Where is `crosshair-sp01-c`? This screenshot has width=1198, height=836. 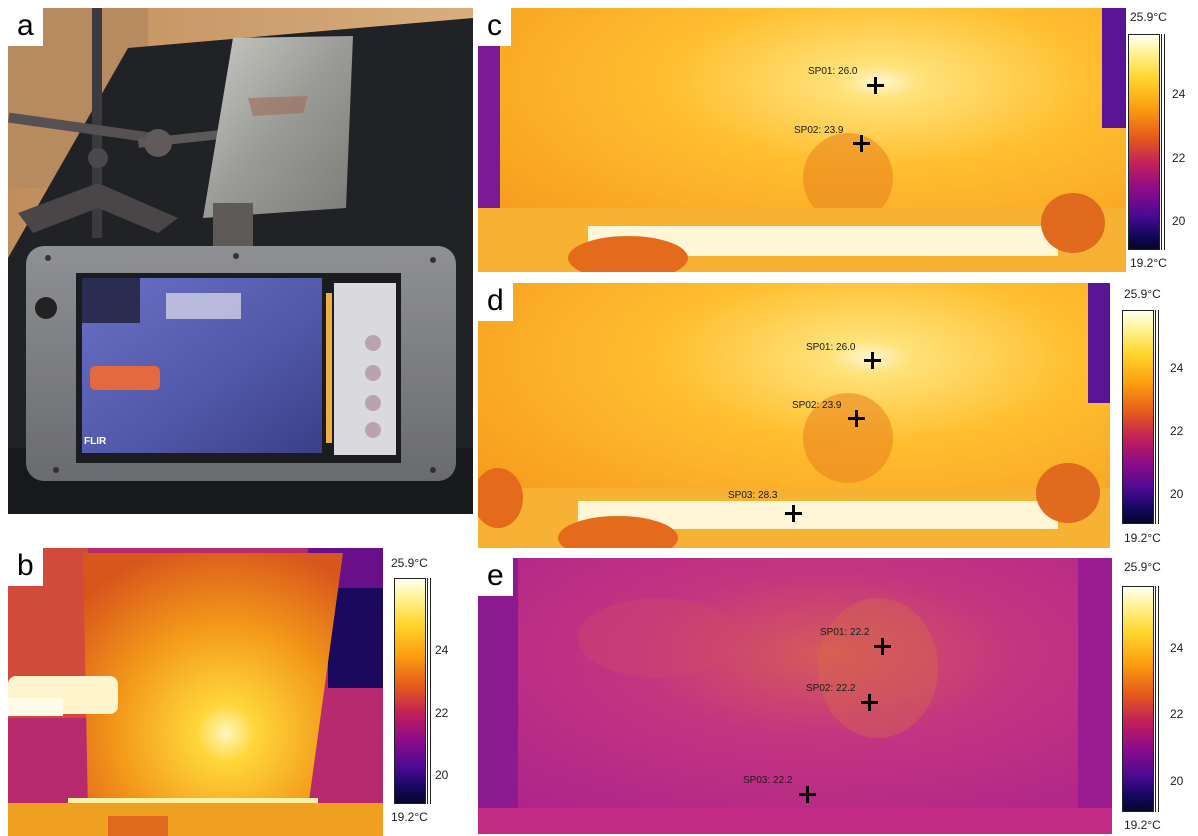
crosshair-sp01-c is located at coordinates (875, 85).